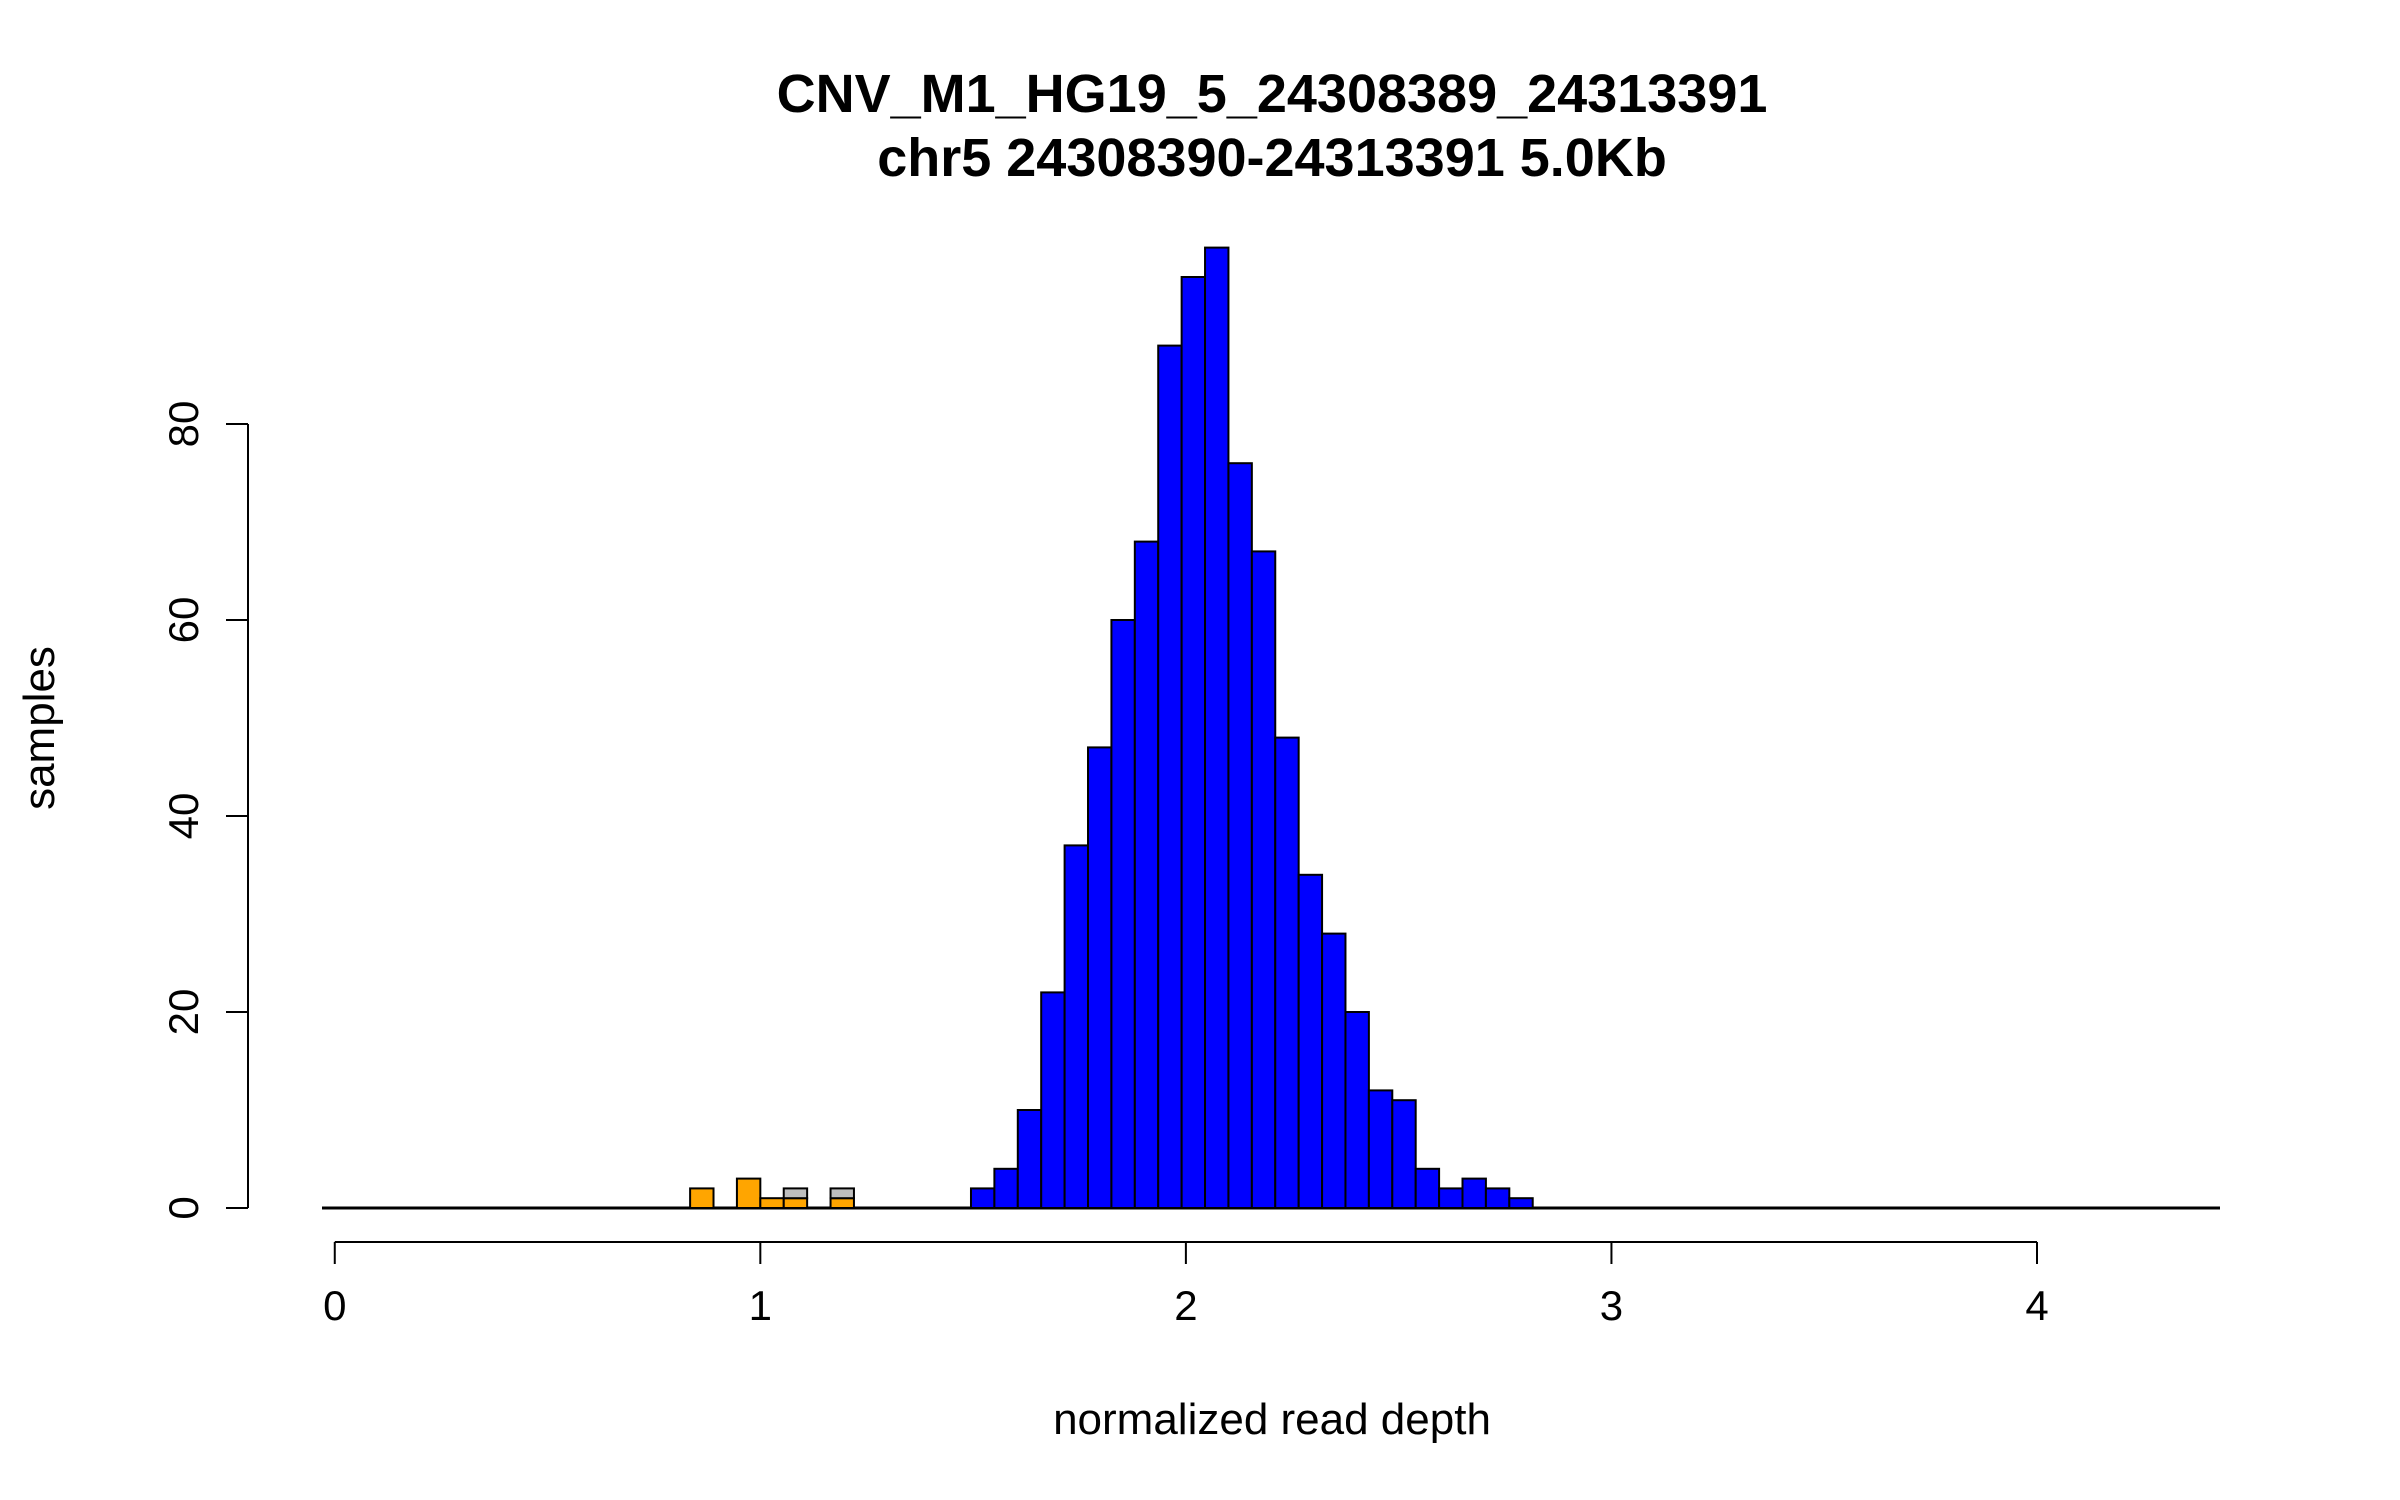  Describe the element at coordinates (183, 620) in the screenshot. I see `y-tick-label-60: 60` at that location.